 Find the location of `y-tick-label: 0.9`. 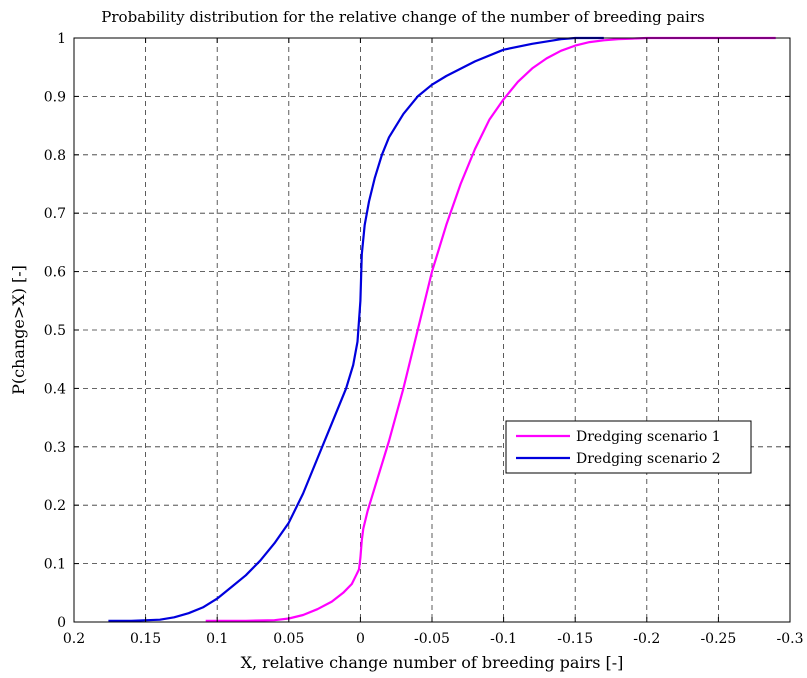

y-tick-label: 0.9 is located at coordinates (55, 97).